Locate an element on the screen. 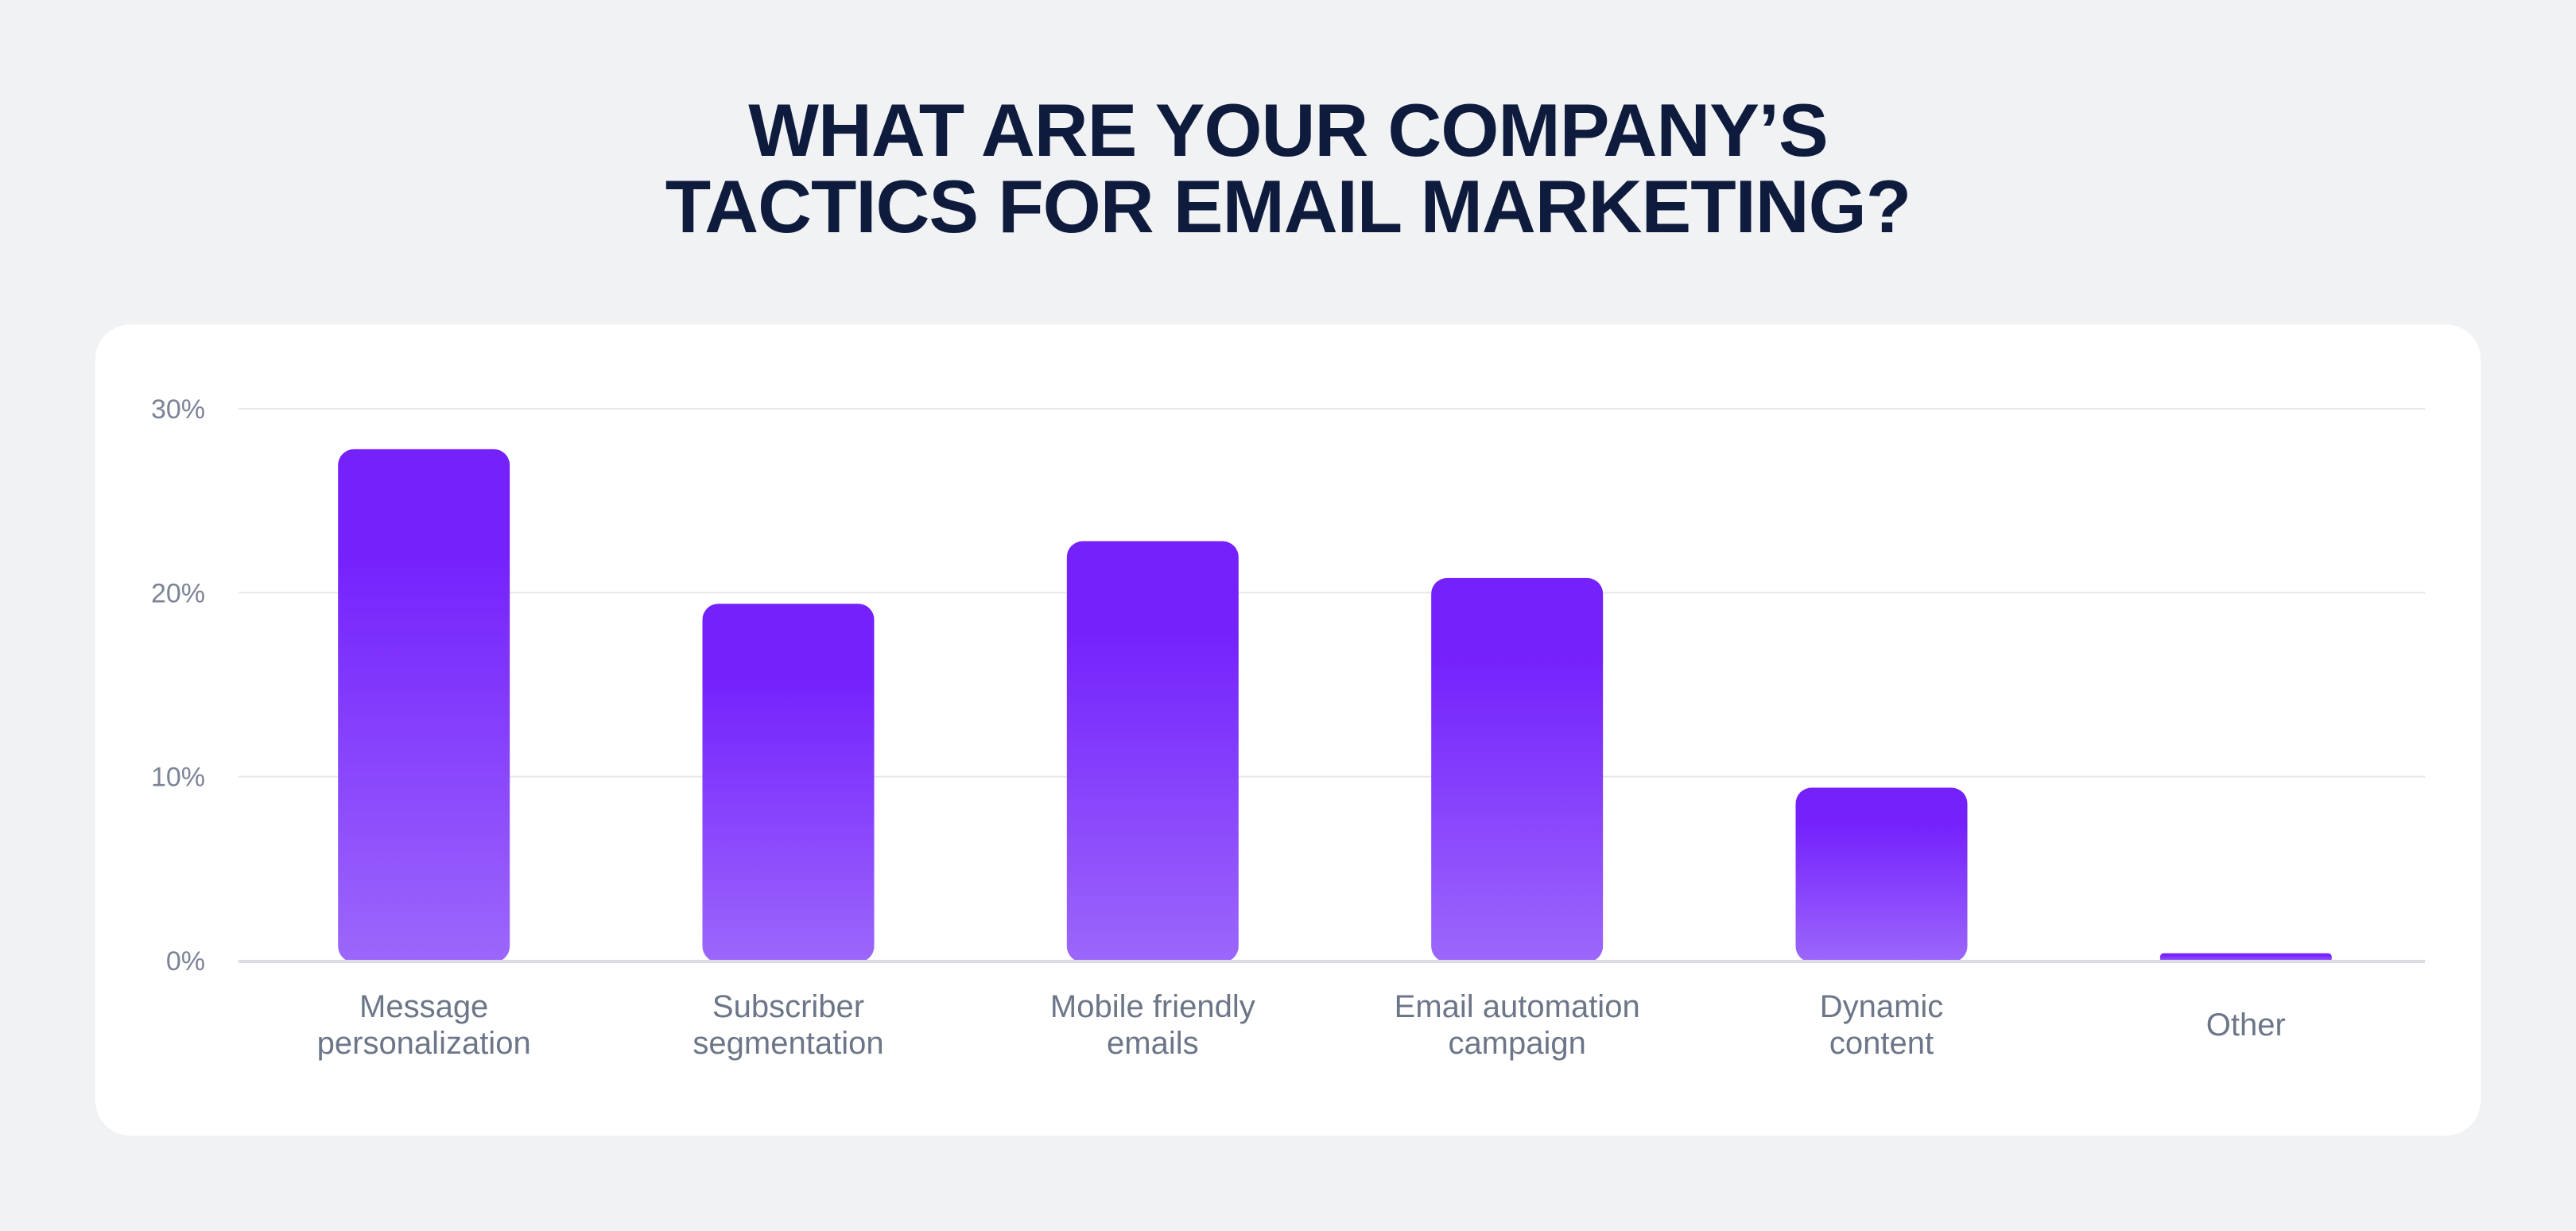  category-label: Mobile friendly is located at coordinates (1153, 1006).